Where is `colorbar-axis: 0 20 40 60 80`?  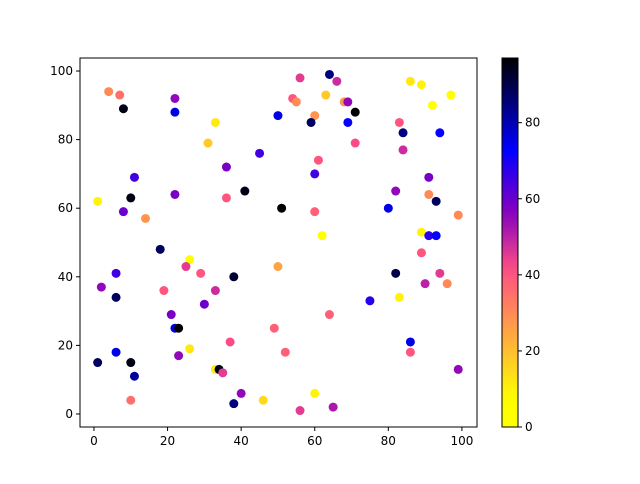 colorbar-axis: 0 20 40 60 80 is located at coordinates (529, 275).